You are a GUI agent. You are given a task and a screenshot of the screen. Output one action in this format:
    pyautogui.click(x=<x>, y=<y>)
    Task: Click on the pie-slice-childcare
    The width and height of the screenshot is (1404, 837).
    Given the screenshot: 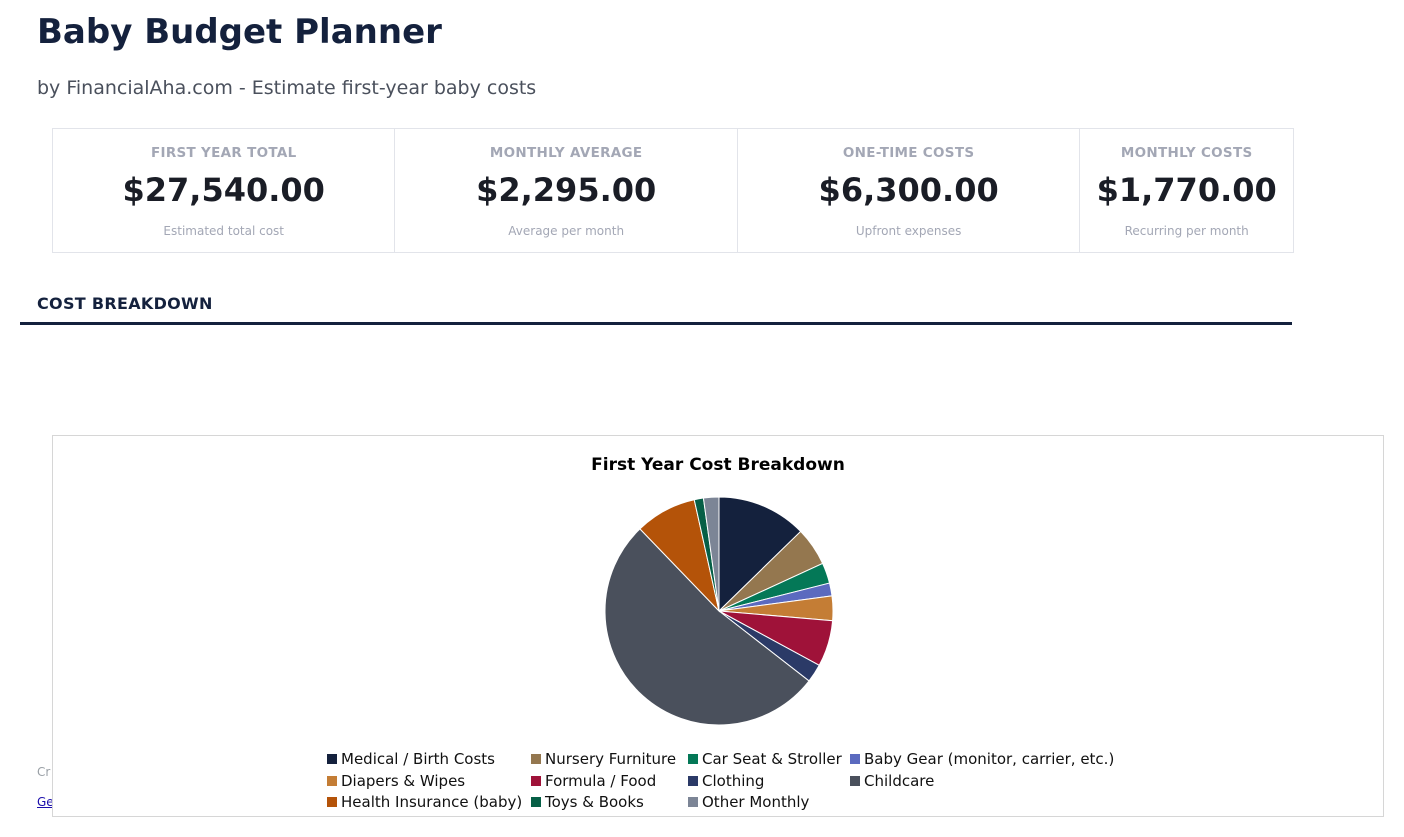 What is the action you would take?
    pyautogui.click(x=707, y=627)
    